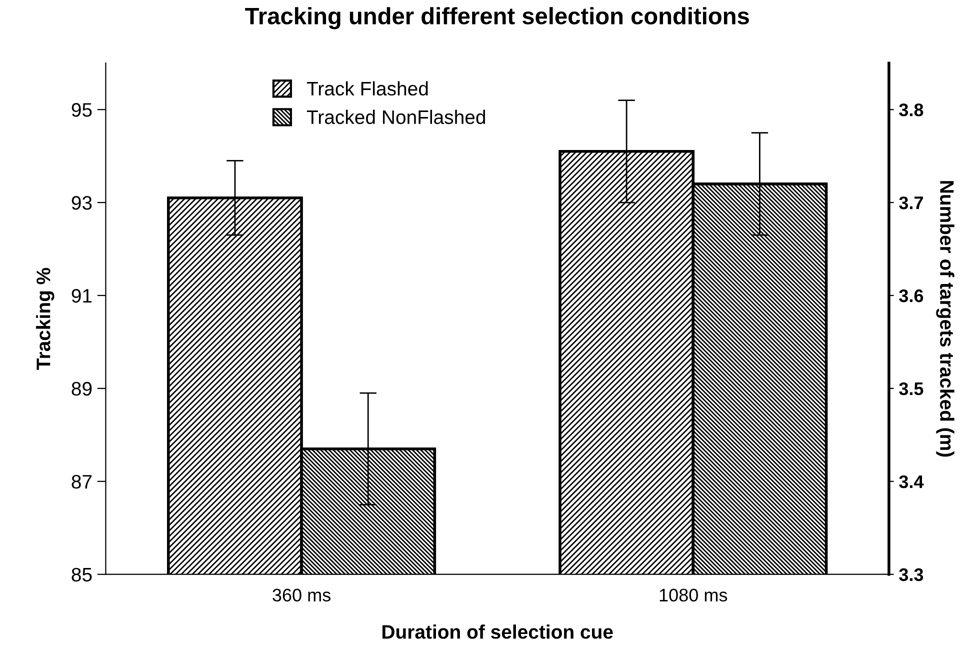 The width and height of the screenshot is (979, 664). Describe the element at coordinates (367, 88) in the screenshot. I see `legend-label: Track Flashed` at that location.